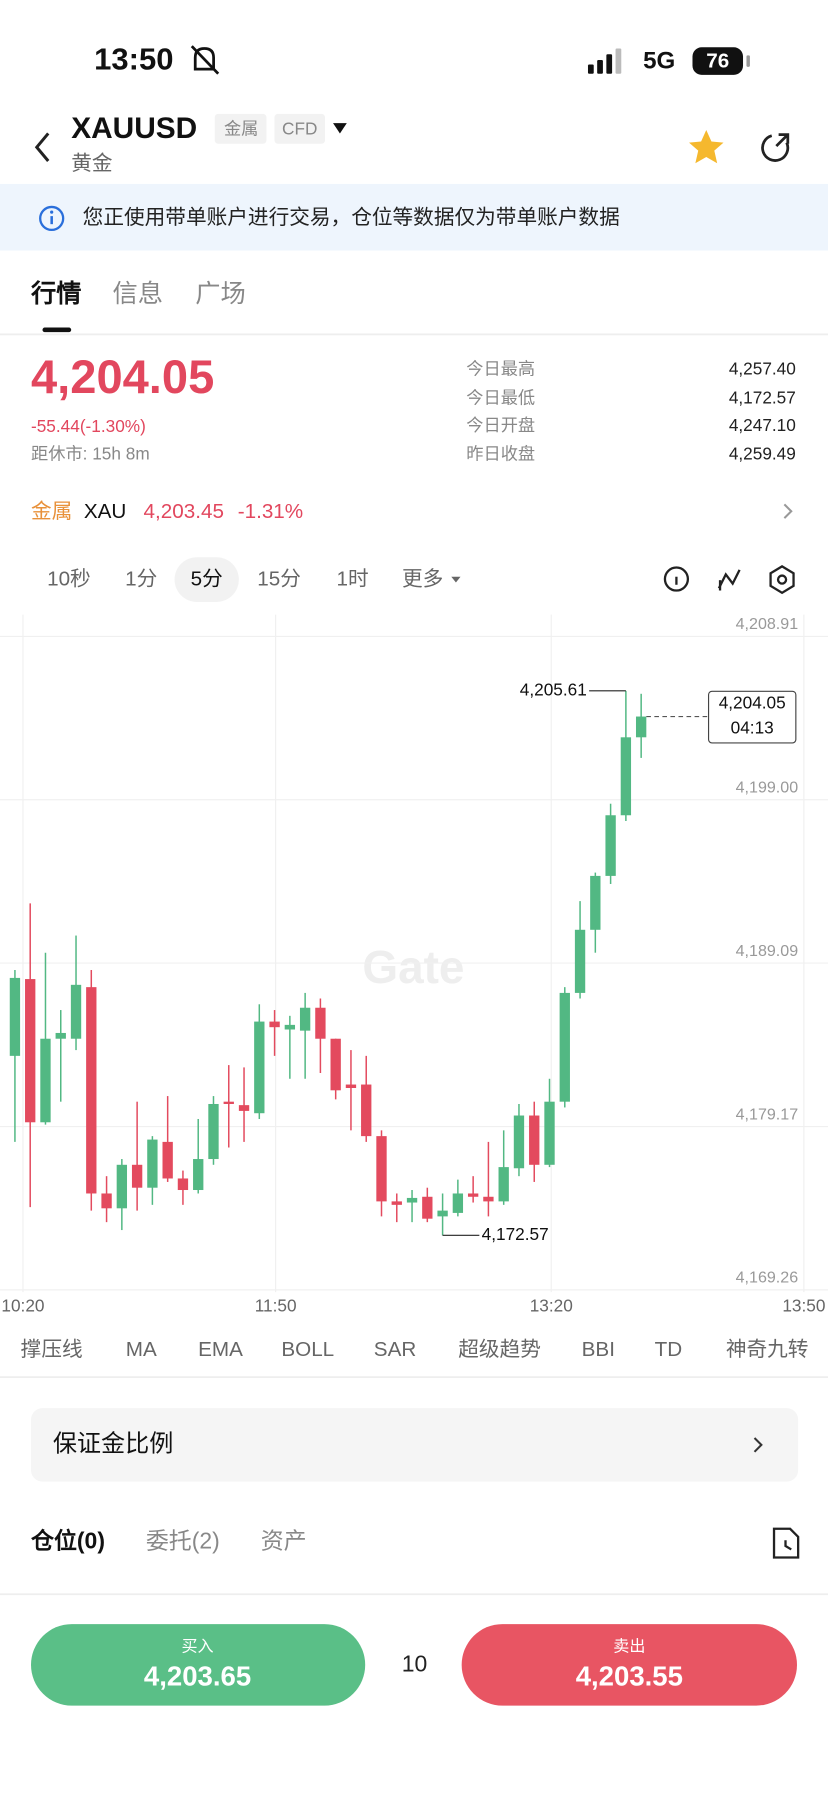 The image size is (828, 1800). I want to click on interval: 1时, so click(352, 579).